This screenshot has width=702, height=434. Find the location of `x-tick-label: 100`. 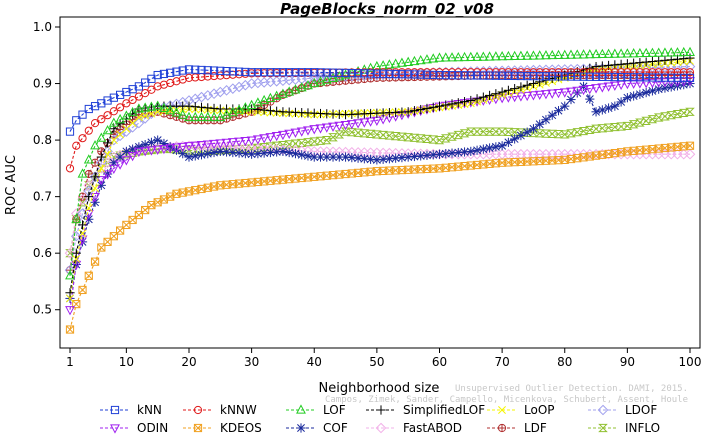

x-tick-label: 100 is located at coordinates (690, 362).